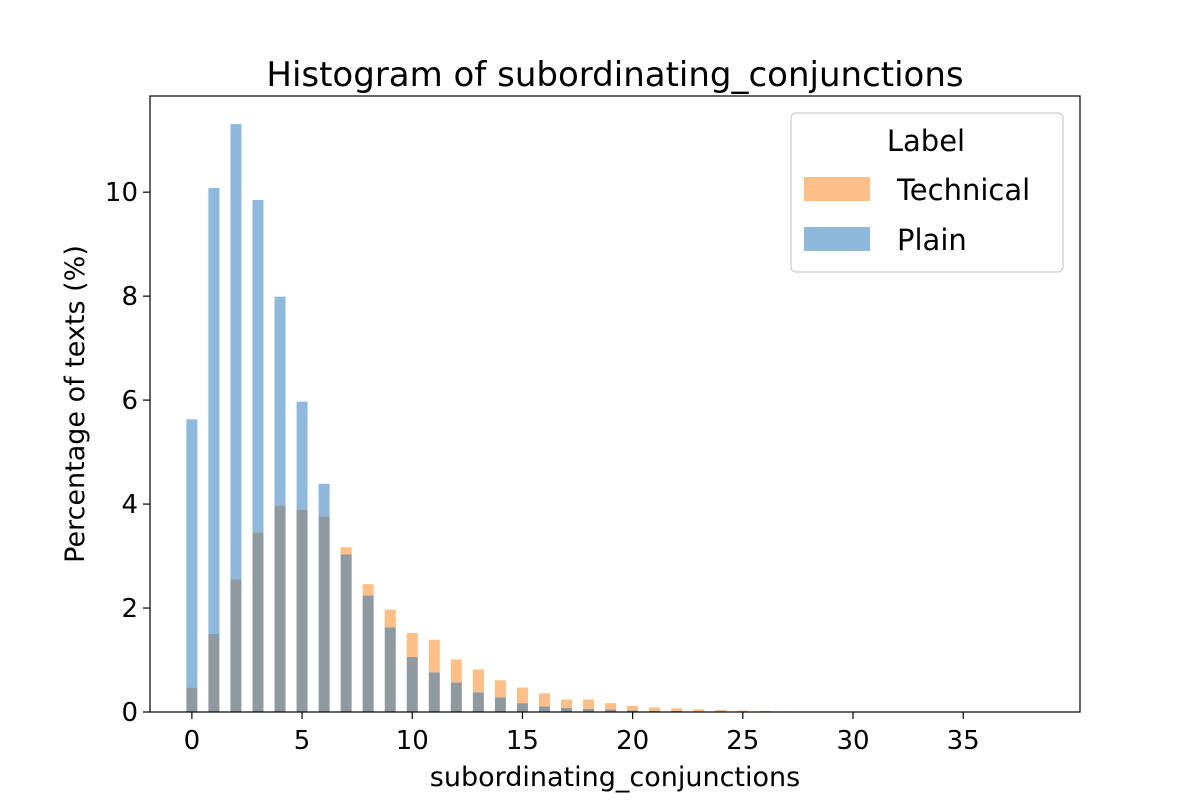 The image size is (1200, 800). Describe the element at coordinates (852, 741) in the screenshot. I see `x-tick-label-30: 30` at that location.